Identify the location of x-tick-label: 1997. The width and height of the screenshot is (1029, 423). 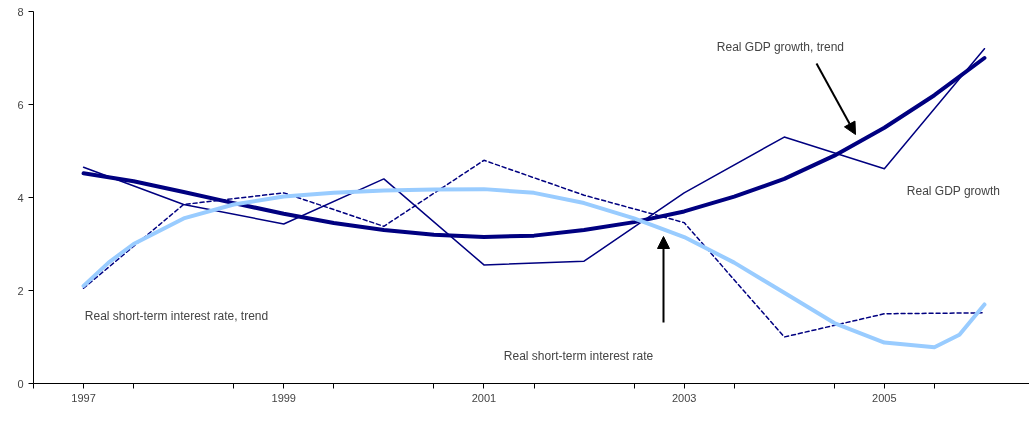
(83, 397).